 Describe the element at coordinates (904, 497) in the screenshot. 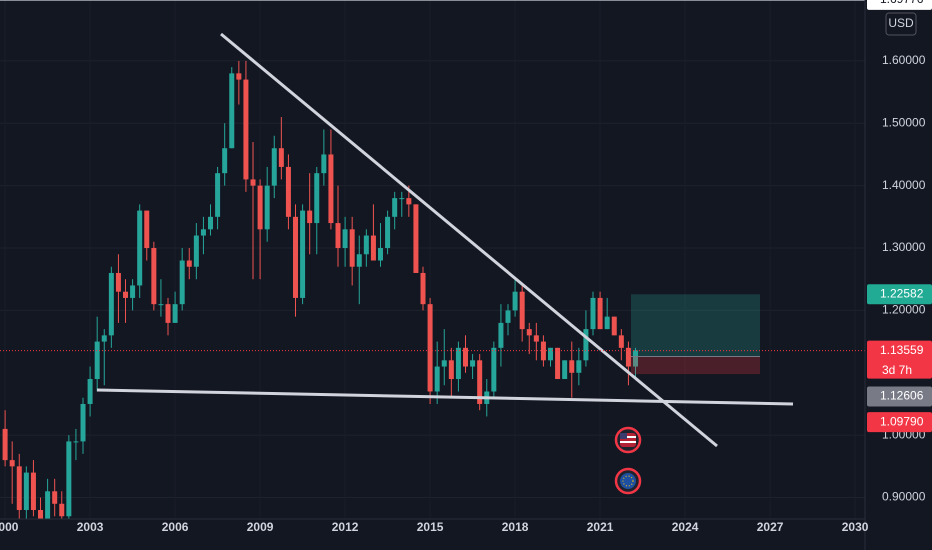

I see `y-tick-label: 0.90000` at that location.